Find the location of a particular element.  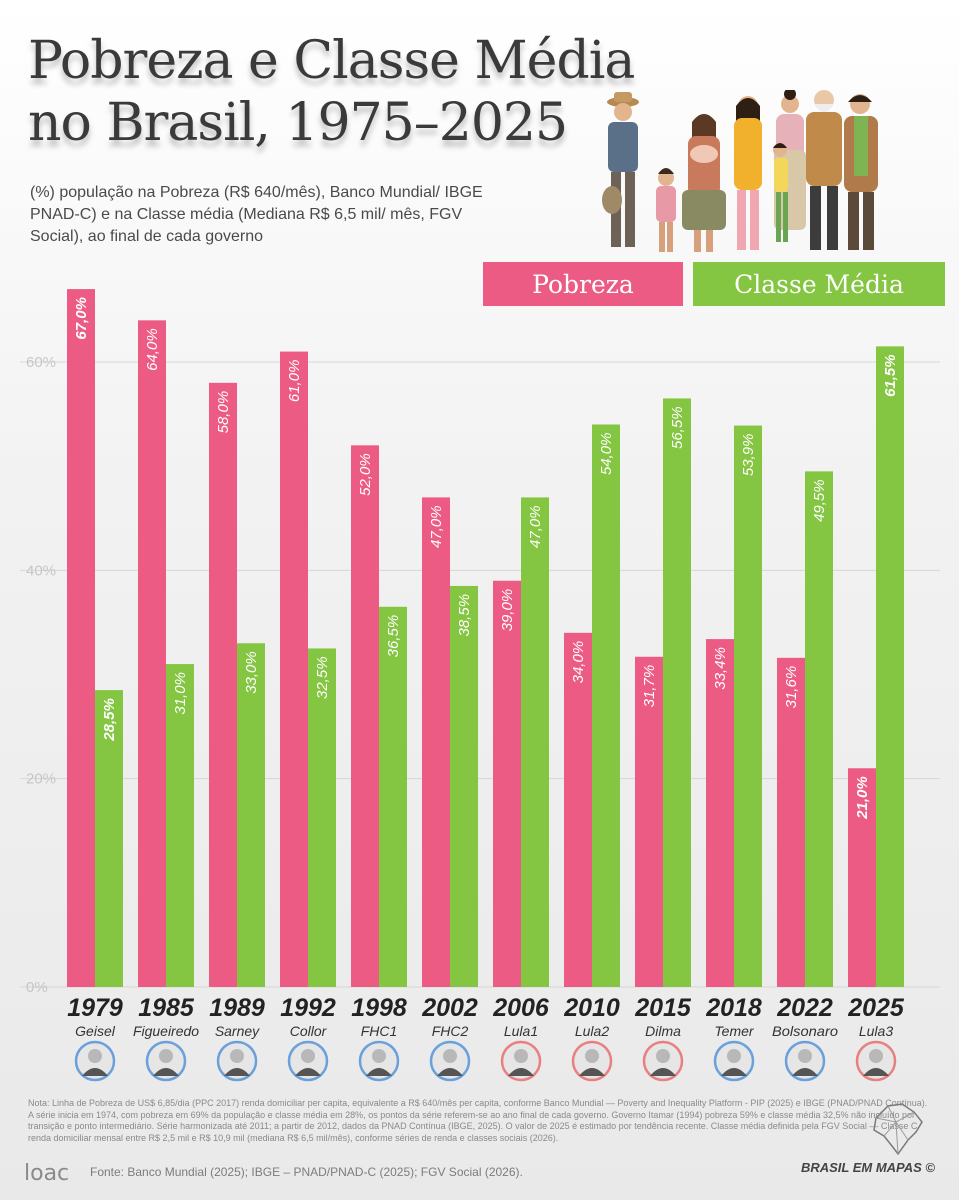

data-label: 52,0% is located at coordinates (365, 474).